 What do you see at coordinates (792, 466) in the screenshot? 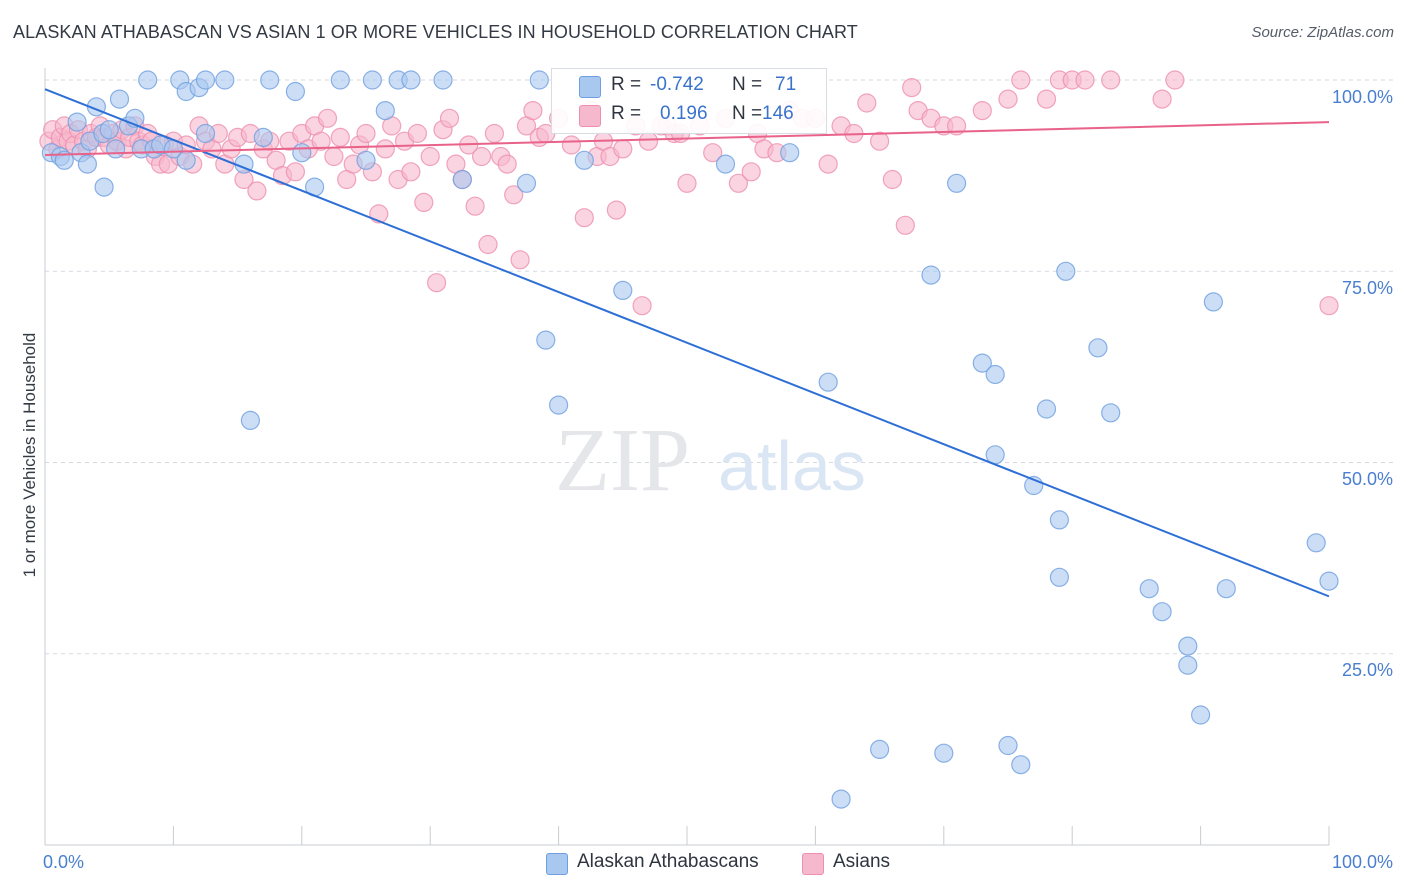
I see `watermark-atlas: atlas` at bounding box center [792, 466].